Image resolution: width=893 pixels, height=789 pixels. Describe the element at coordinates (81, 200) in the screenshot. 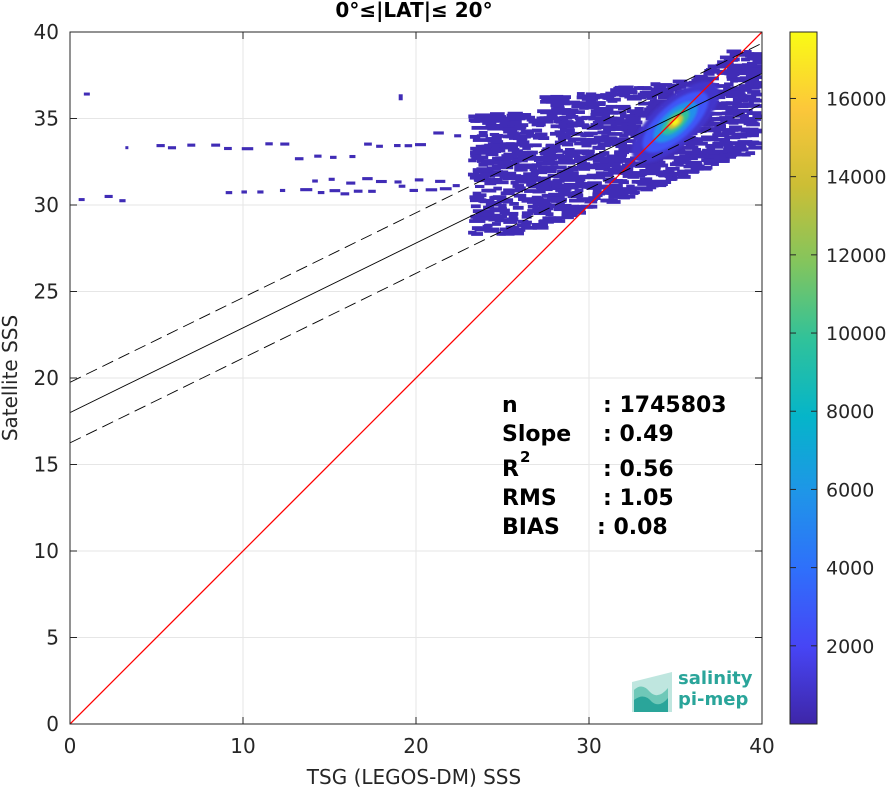

I see `density-point` at that location.